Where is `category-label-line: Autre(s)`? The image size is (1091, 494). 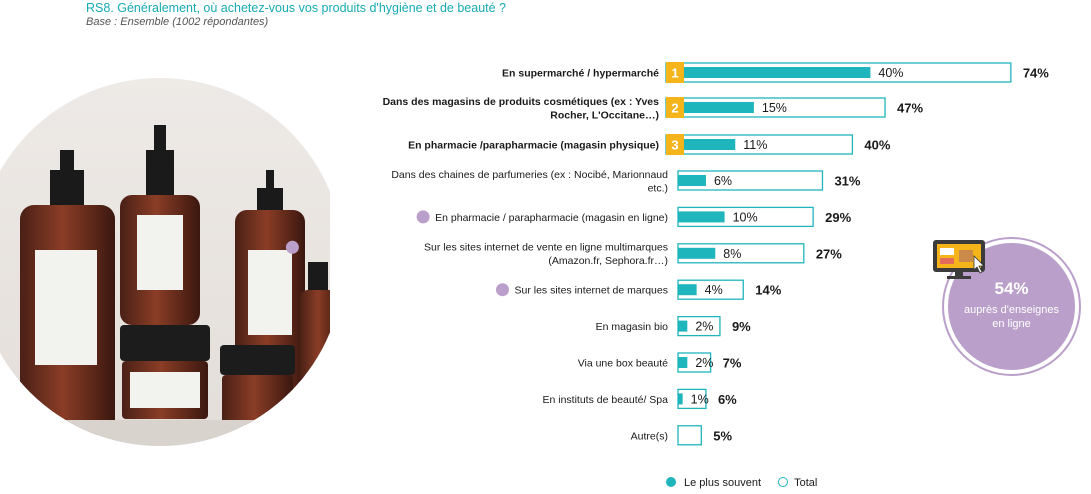
category-label-line: Autre(s) is located at coordinates (649, 436).